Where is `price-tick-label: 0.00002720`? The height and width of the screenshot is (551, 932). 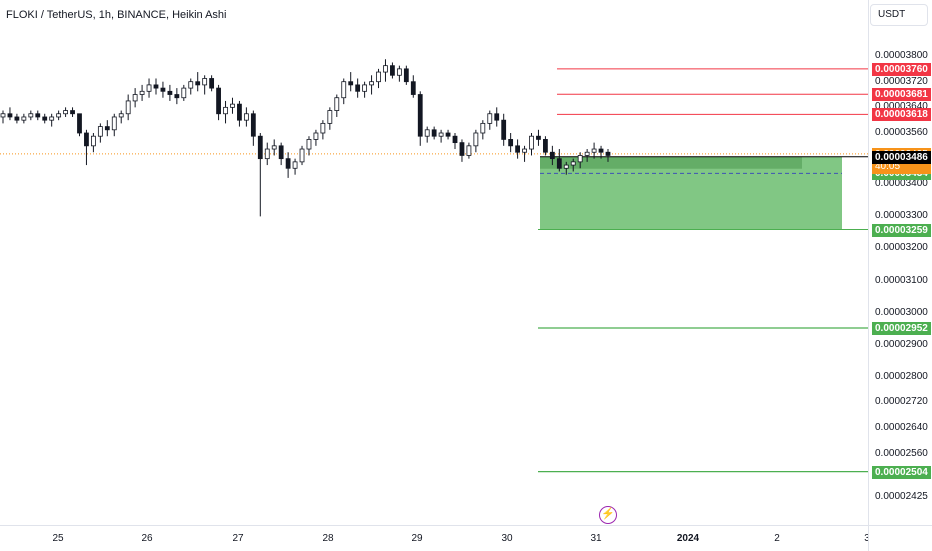 price-tick-label: 0.00002720 is located at coordinates (901, 402).